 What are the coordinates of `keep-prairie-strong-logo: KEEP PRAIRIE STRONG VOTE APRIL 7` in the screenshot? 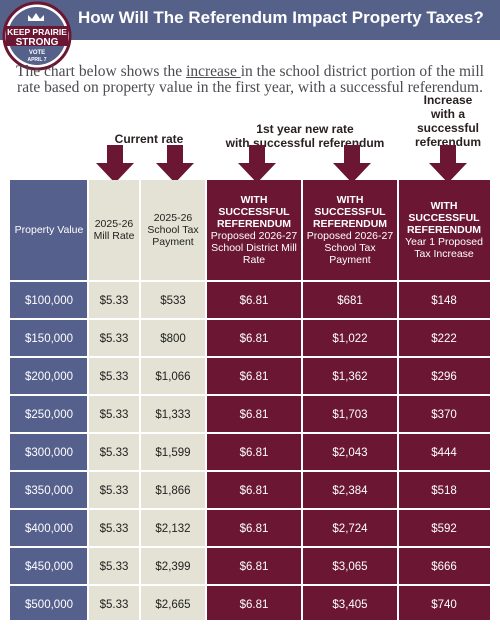 It's located at (37, 36).